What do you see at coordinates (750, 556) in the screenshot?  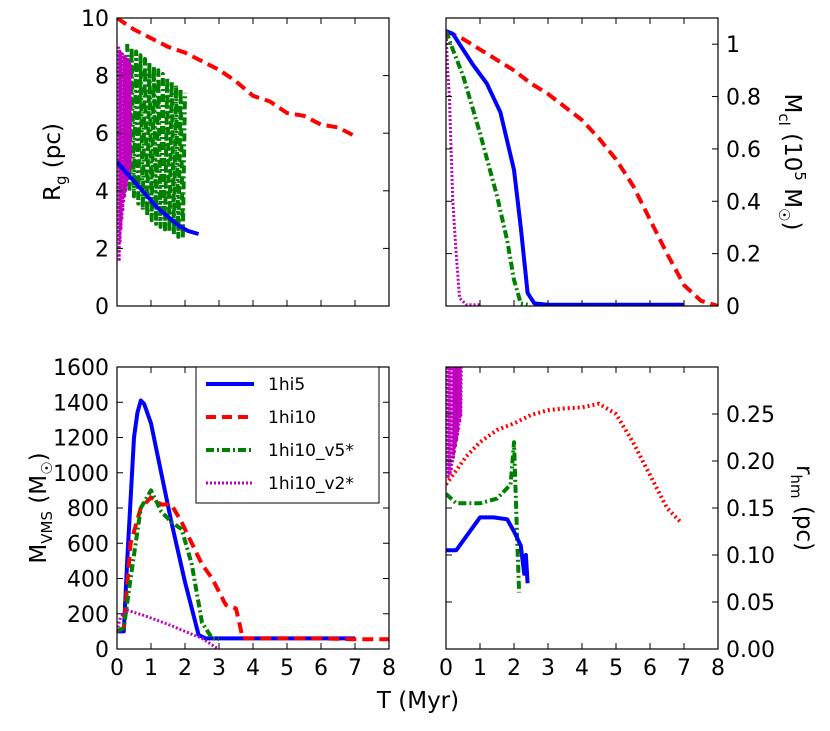 I see `ytick-label-rhm: 0.10` at bounding box center [750, 556].